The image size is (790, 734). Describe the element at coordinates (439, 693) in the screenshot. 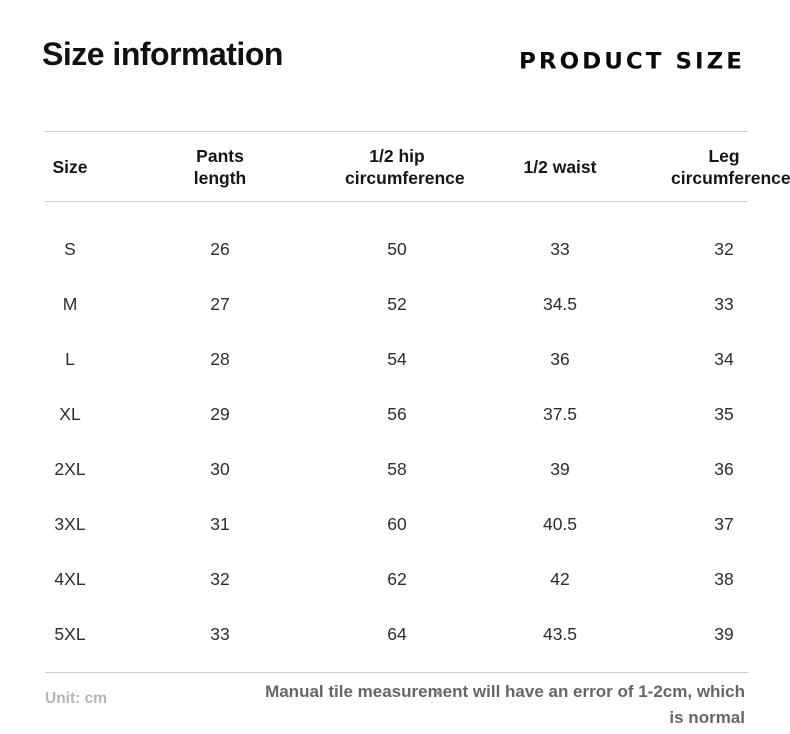

I see `small-dot` at that location.